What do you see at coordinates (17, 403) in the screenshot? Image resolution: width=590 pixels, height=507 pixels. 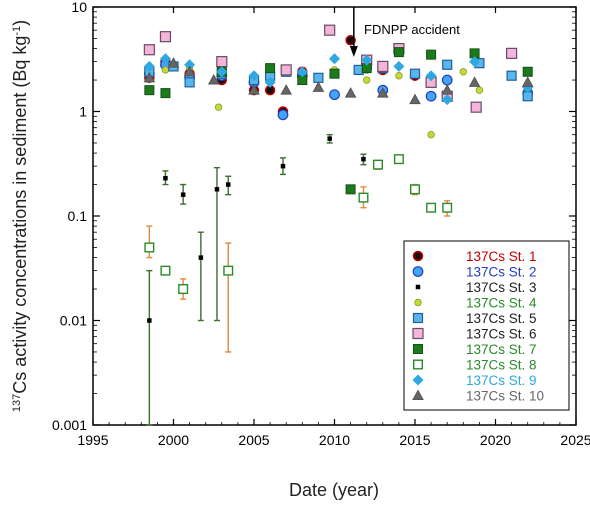 I see `y-axis-title-isotope: 137` at bounding box center [17, 403].